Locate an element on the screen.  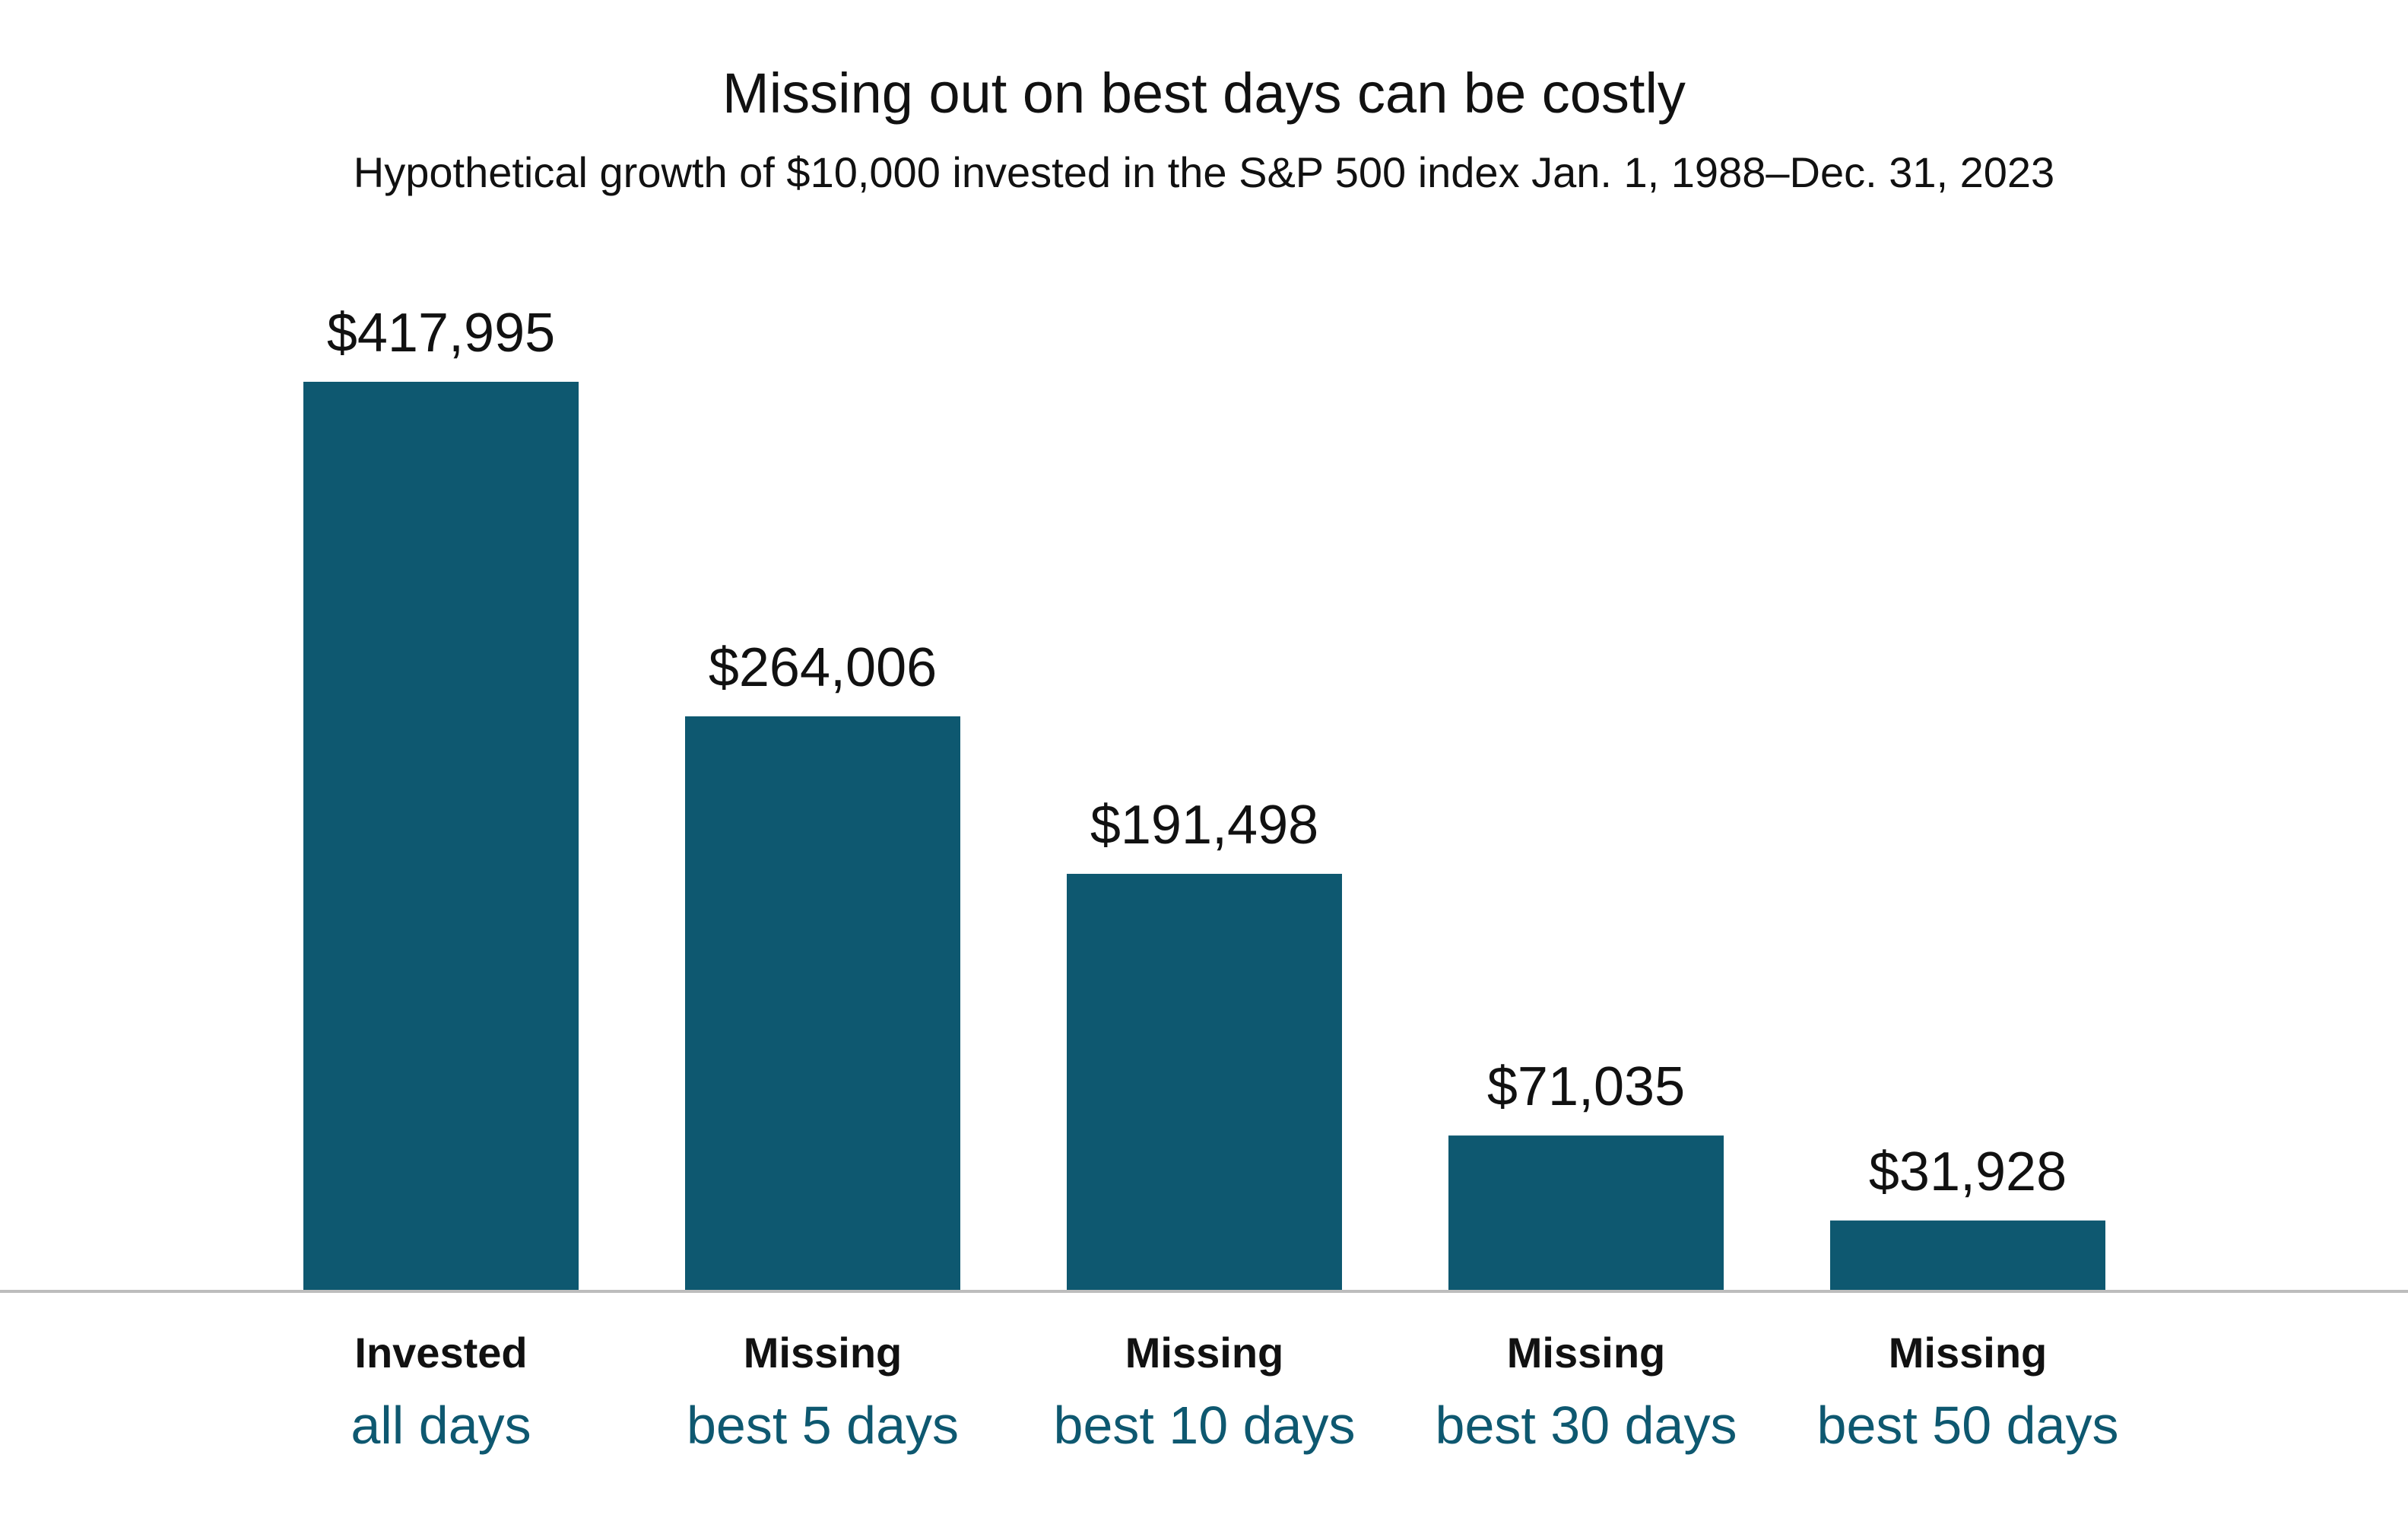
chart-title: Missing out on best days can be costly is located at coordinates (1204, 94).